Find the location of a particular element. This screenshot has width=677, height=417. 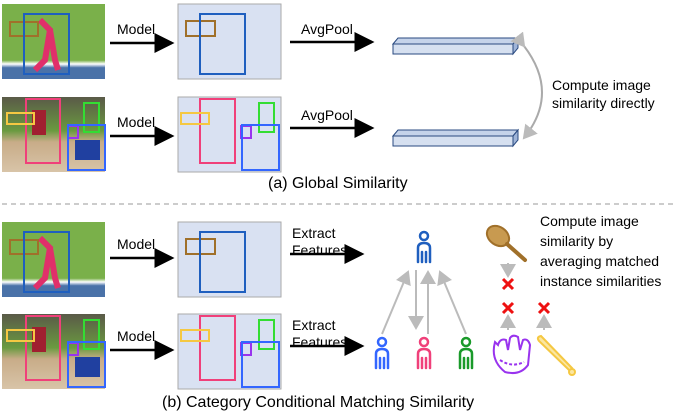

person-icon-blue is located at coordinates (382, 353).